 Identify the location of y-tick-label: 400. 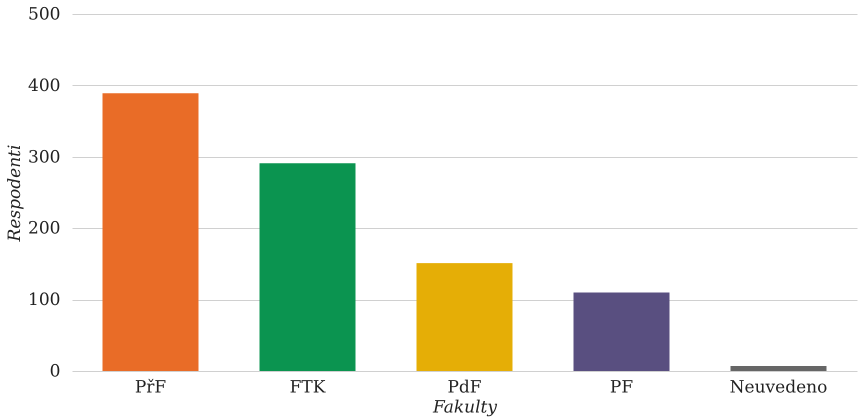
(44, 86).